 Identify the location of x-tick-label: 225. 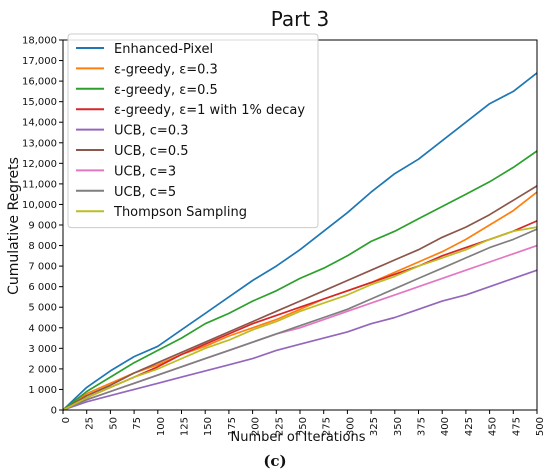
(279, 426).